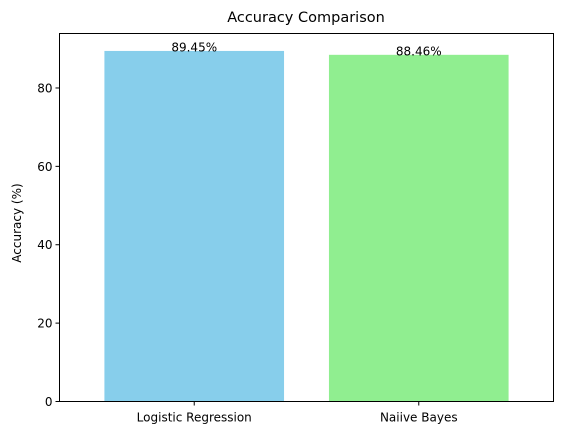 The height and width of the screenshot is (435, 562). I want to click on y-axis-ticks: 0 20 40 60 80, so click(48, 245).